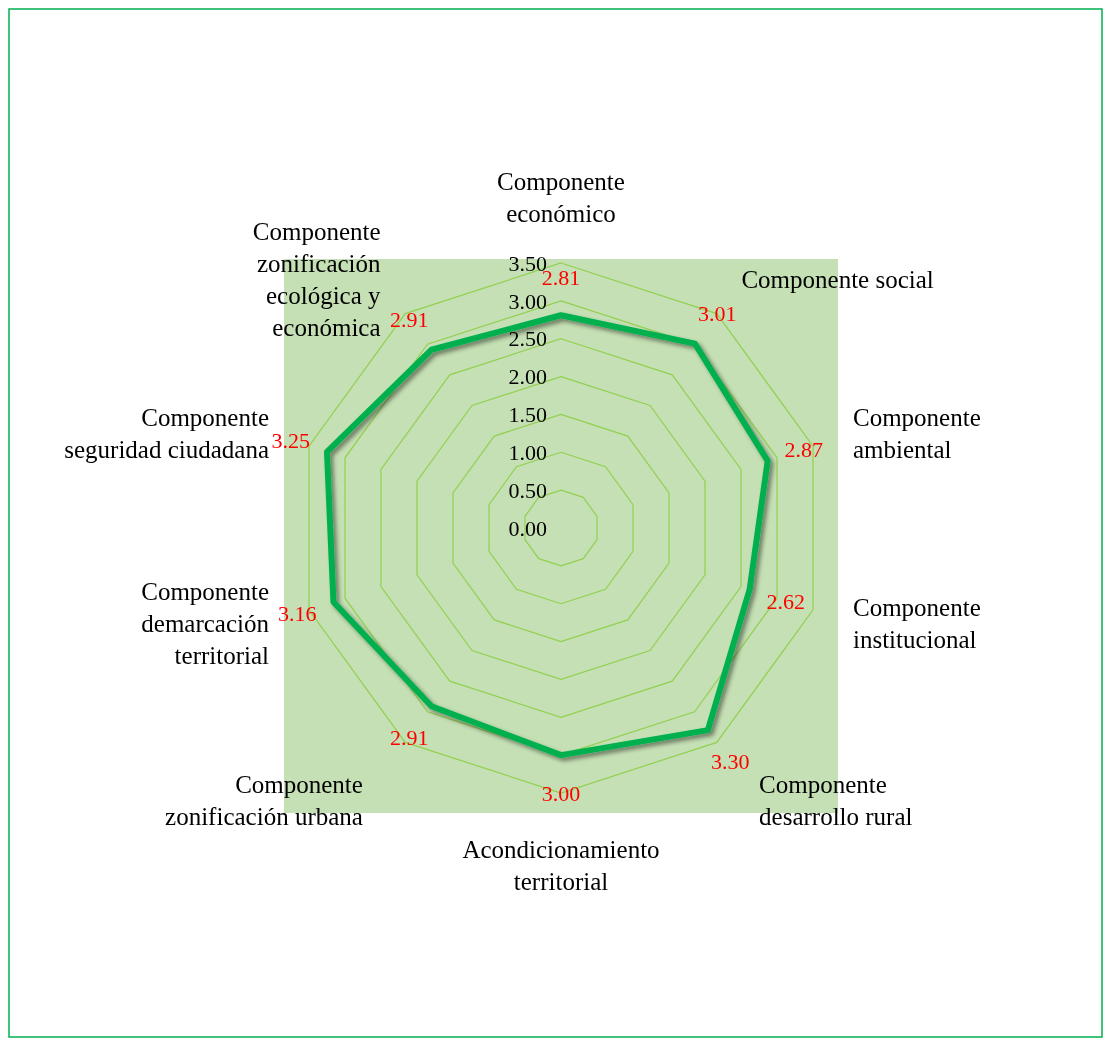 This screenshot has width=1107, height=1040. Describe the element at coordinates (291, 440) in the screenshot. I see `data-label: 3.25` at that location.